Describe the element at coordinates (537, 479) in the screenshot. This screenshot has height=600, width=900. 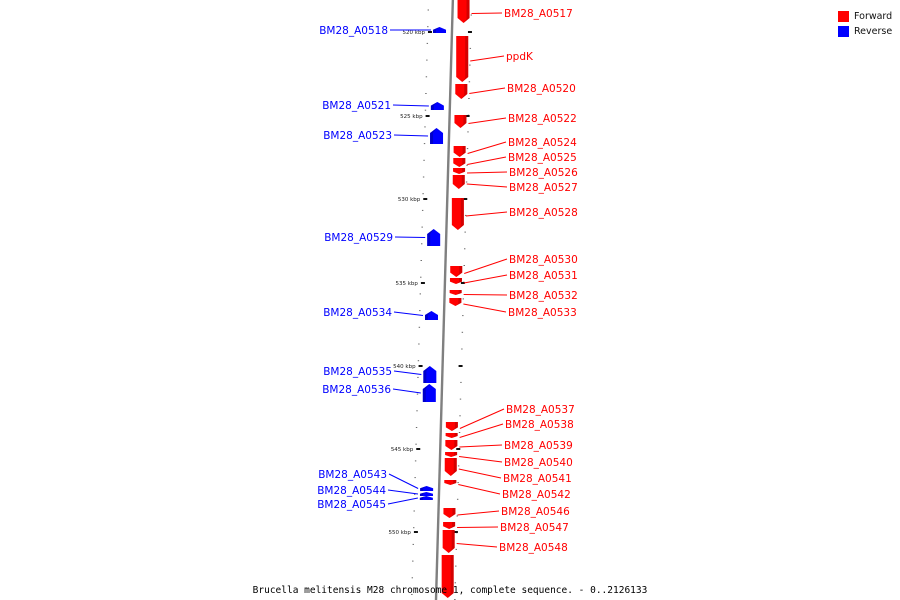
I see `forward-gene-label: BM28_A0541` at that location.